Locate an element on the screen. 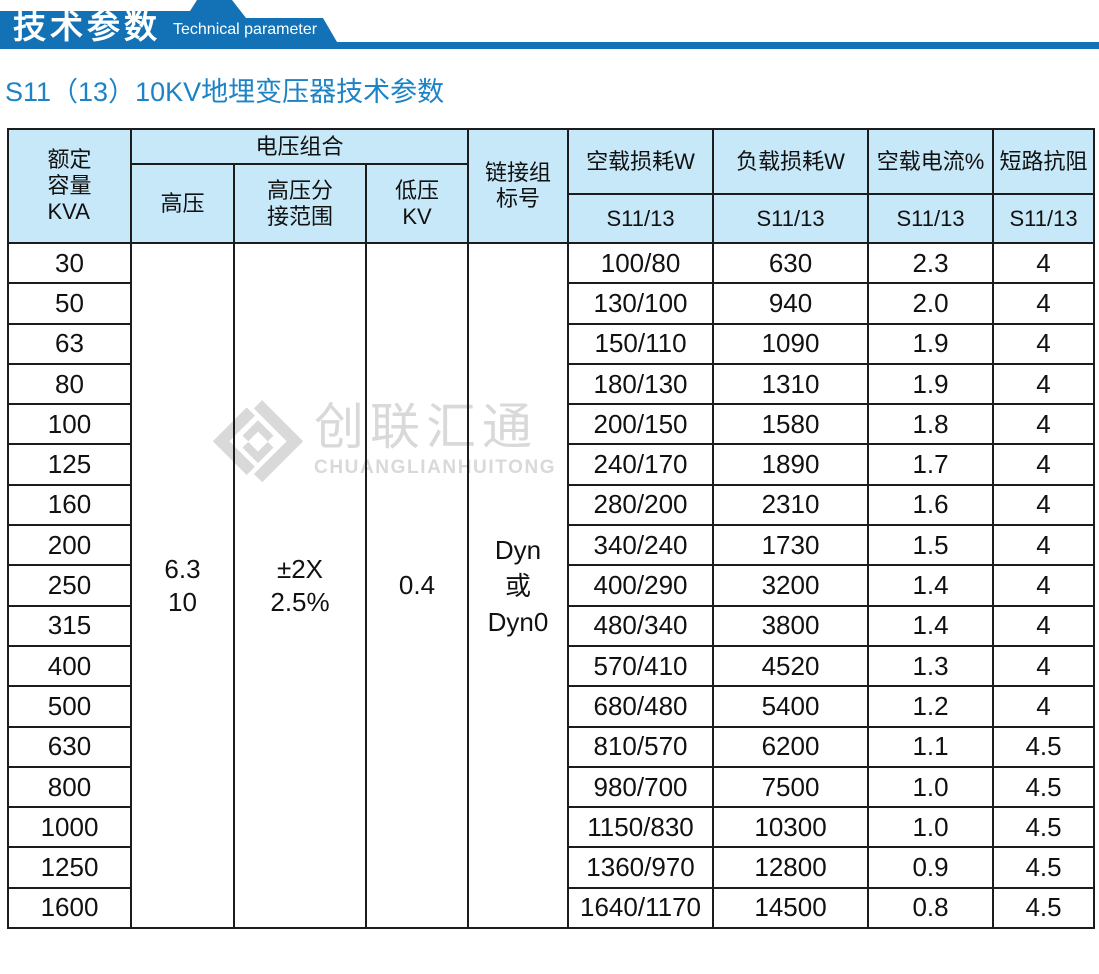  cell-load-loss: 2310 is located at coordinates (791, 505).